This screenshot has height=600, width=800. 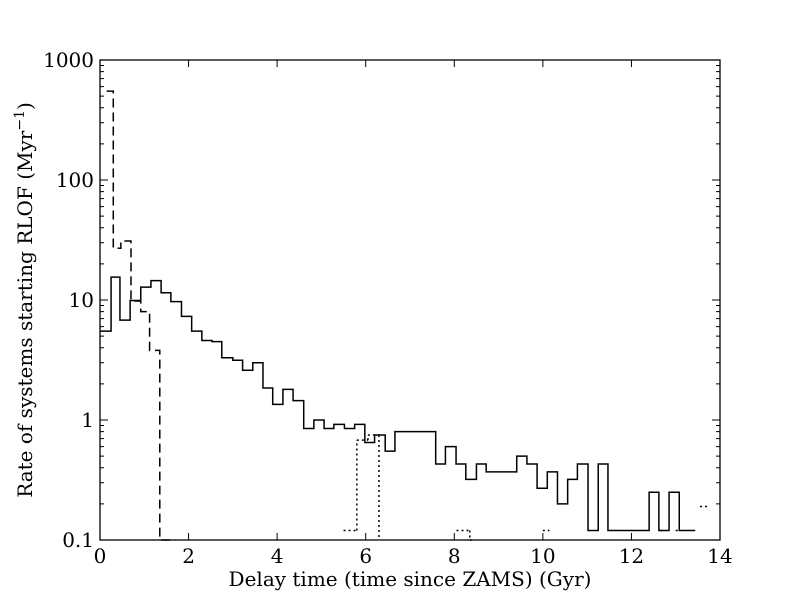 What do you see at coordinates (542, 556) in the screenshot?
I see `x-tick-label: 10` at bounding box center [542, 556].